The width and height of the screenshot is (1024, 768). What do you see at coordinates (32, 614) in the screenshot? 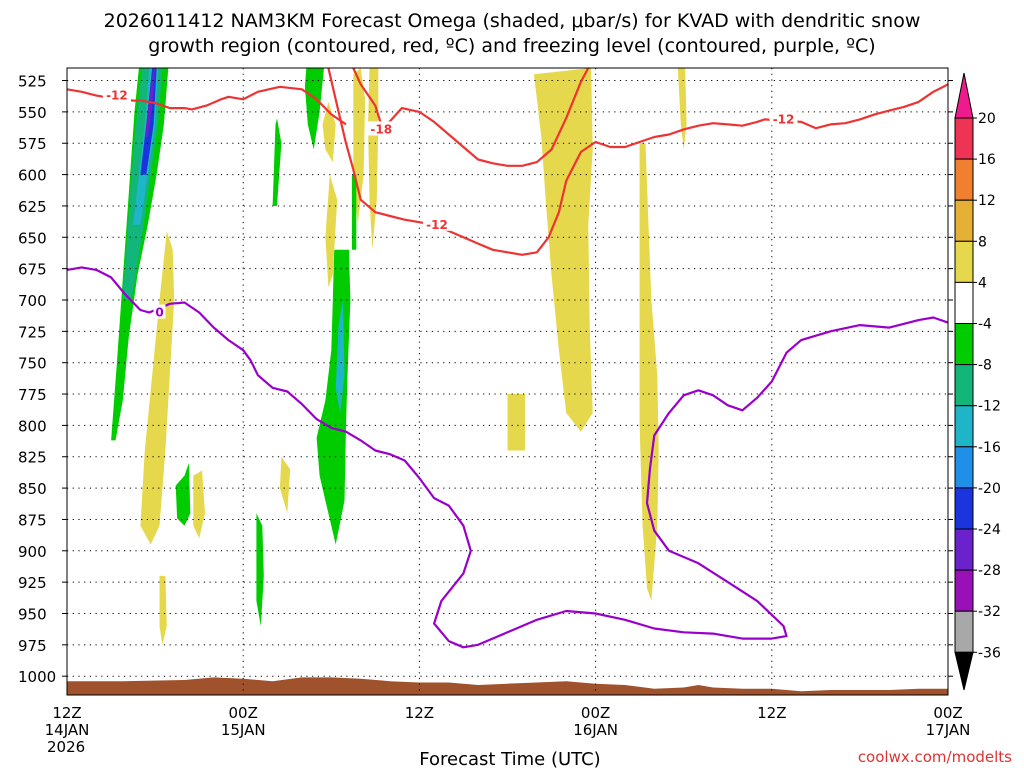
I see `y-tick-label-950: 950` at bounding box center [32, 614].